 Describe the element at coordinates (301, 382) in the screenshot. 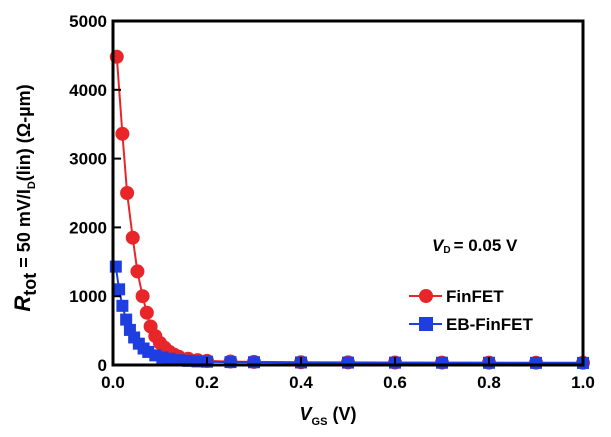

I see `x-tick-label: 0.4` at that location.